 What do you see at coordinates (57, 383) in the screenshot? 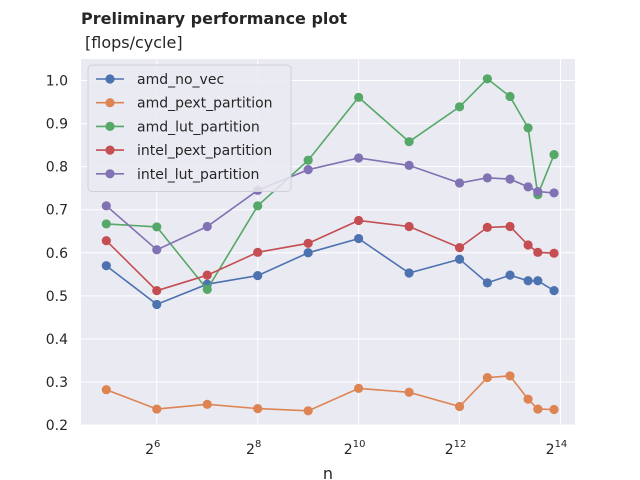
I see `y-tick-label: 0.3` at bounding box center [57, 383].